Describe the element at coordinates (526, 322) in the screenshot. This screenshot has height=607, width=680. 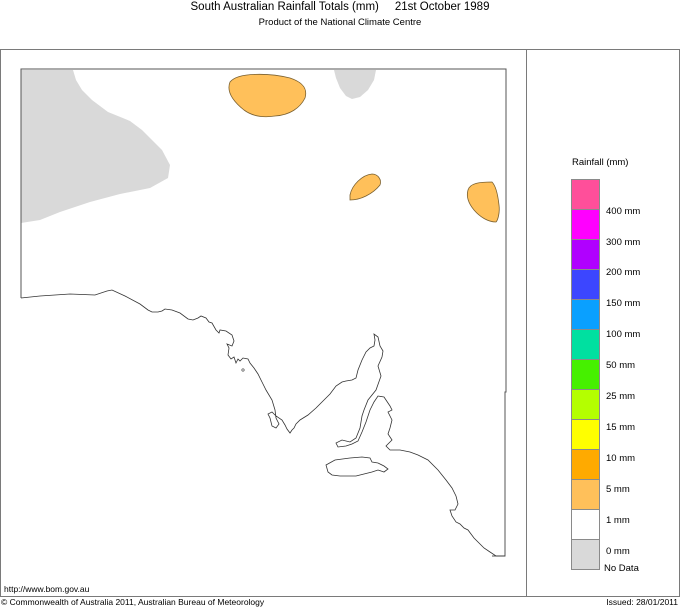
I see `legend-divider` at that location.